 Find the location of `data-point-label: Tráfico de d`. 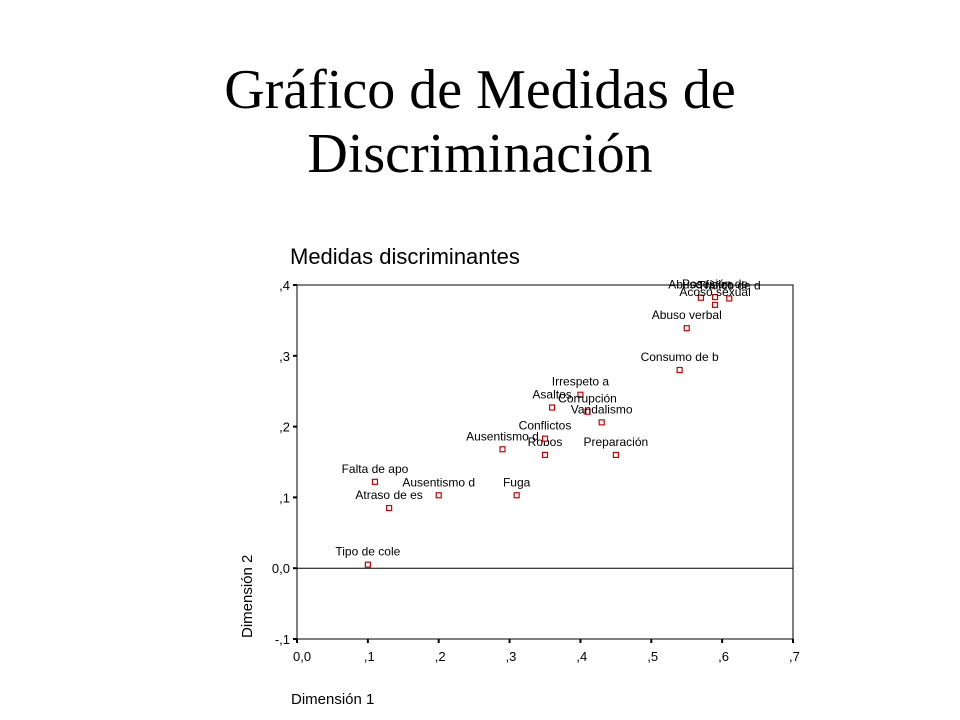

data-point-label: Tráfico de d is located at coordinates (729, 285).